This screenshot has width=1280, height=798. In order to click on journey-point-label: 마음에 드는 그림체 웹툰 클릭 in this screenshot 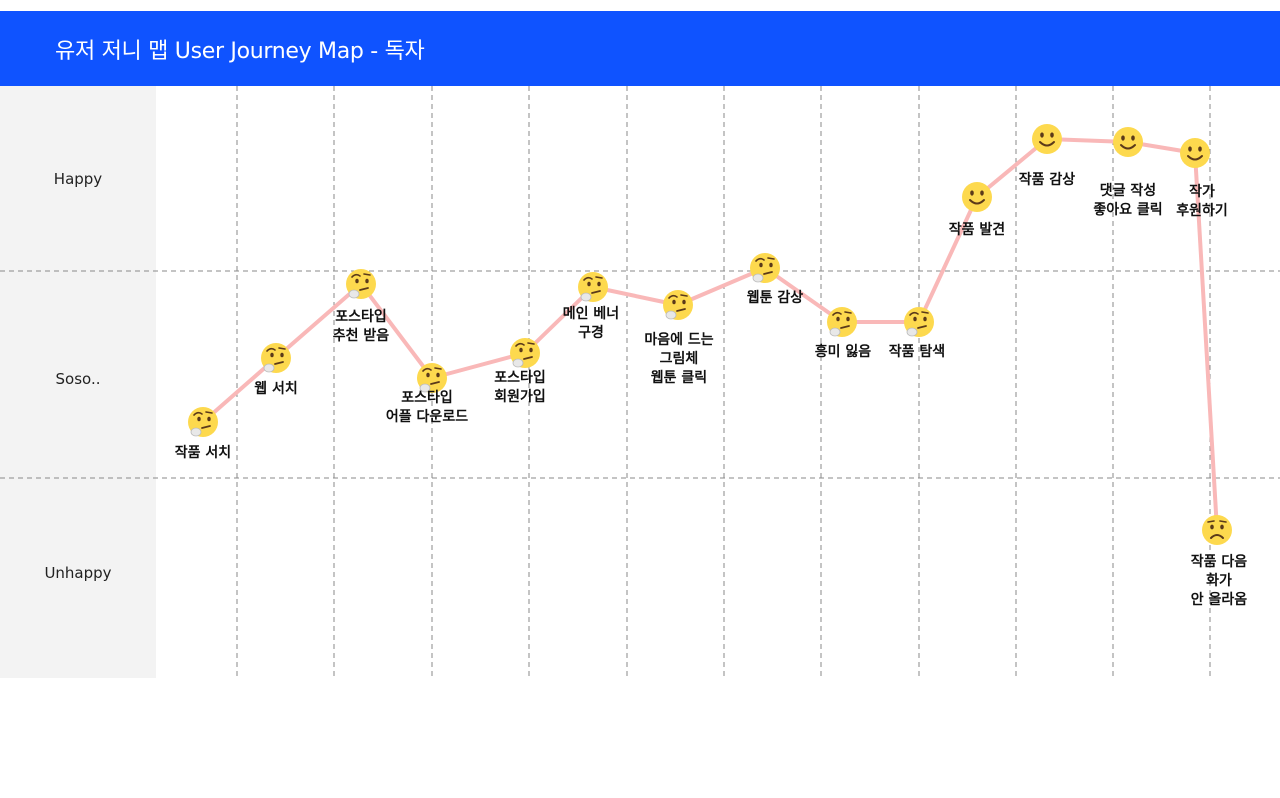, I will do `click(679, 359)`.